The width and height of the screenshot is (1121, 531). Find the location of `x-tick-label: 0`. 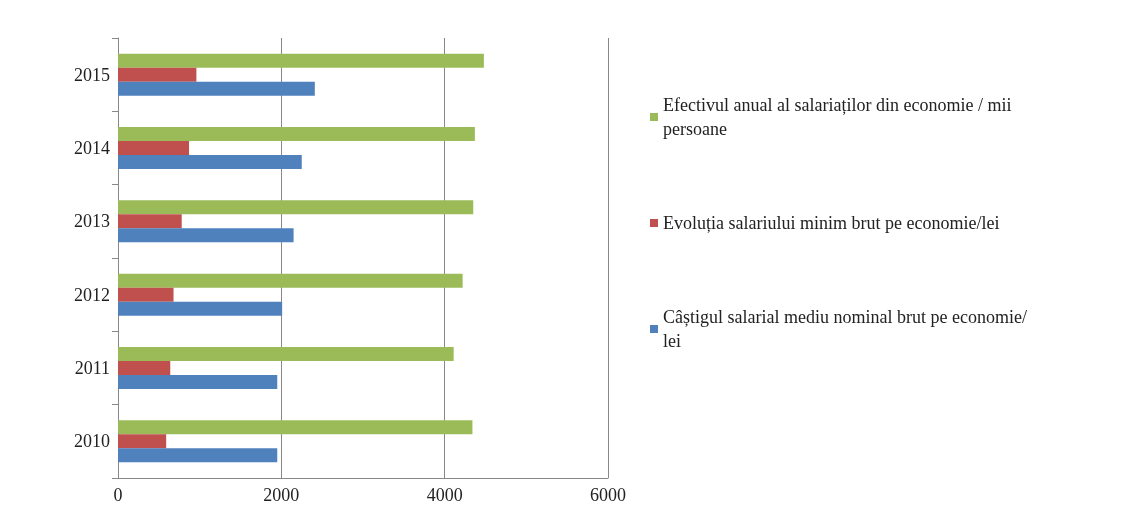

x-tick-label: 0 is located at coordinates (118, 495).